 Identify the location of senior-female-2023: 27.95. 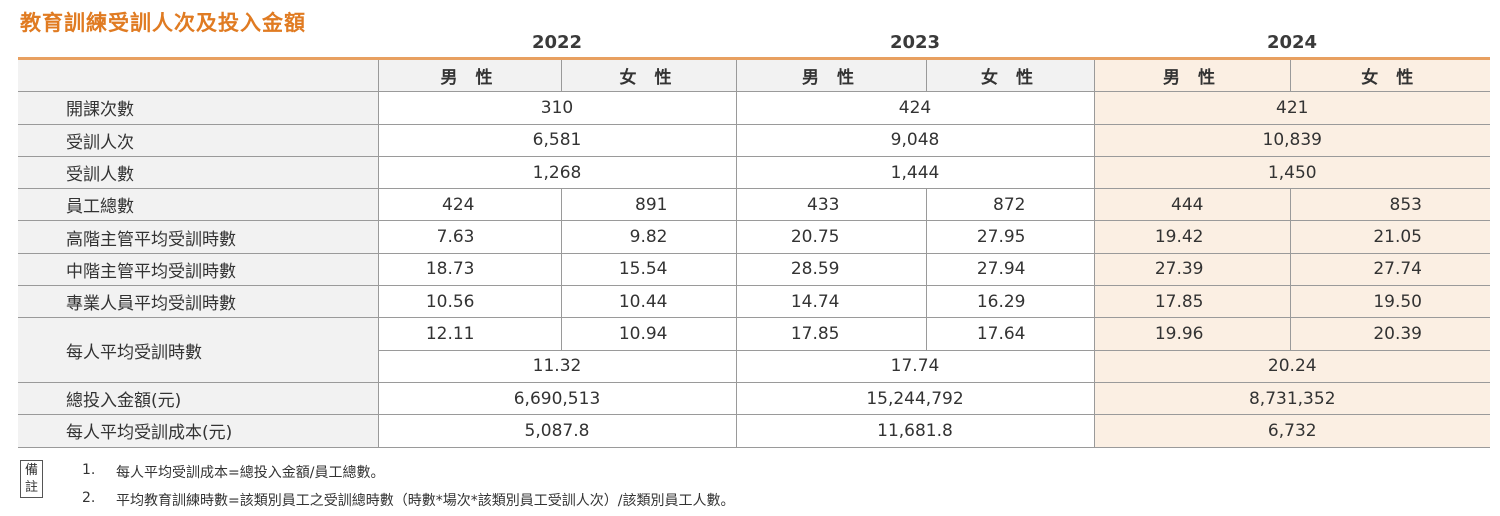
(1010, 237).